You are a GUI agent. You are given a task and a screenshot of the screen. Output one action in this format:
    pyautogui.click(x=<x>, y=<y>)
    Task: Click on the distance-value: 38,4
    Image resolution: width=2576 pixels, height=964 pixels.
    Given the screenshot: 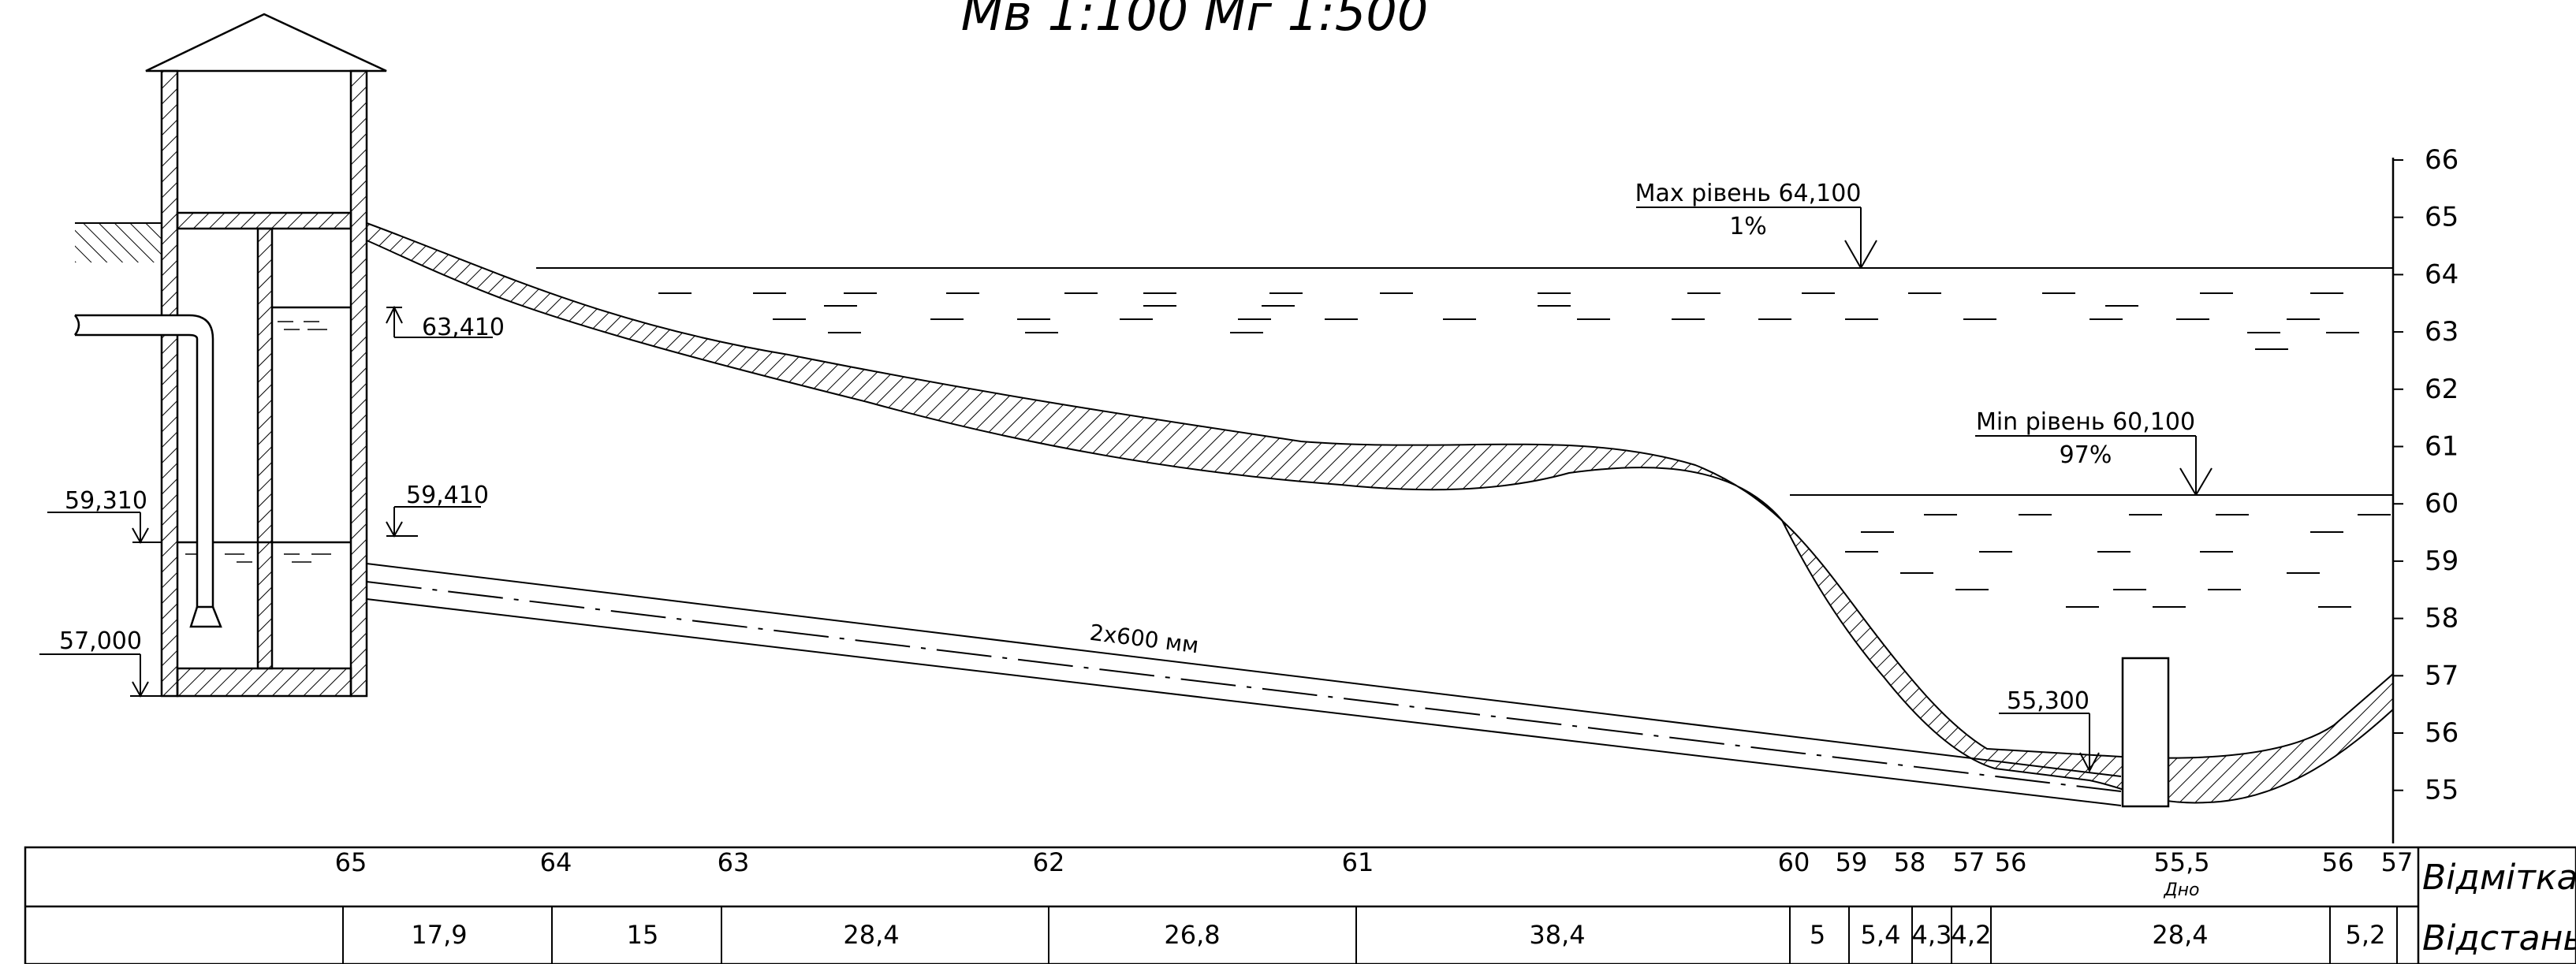 What is the action you would take?
    pyautogui.click(x=1557, y=935)
    